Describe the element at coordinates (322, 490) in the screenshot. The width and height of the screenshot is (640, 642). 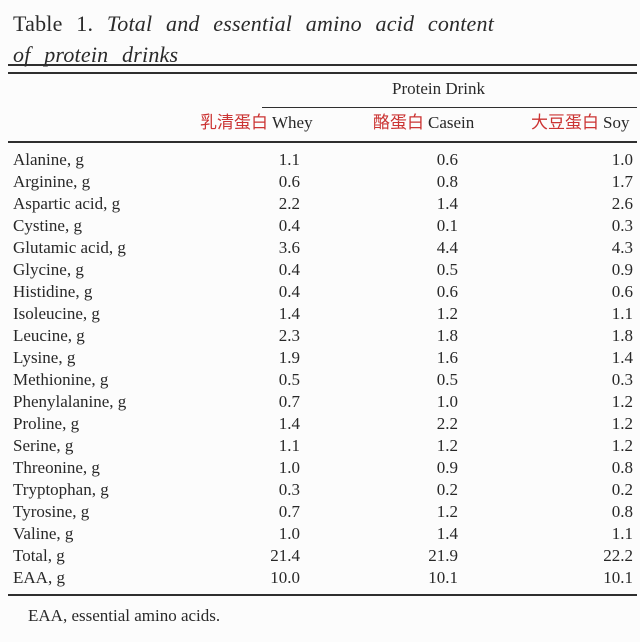
I see `table-row: Tryptophan, g 0.3 0.2 0.2` at that location.